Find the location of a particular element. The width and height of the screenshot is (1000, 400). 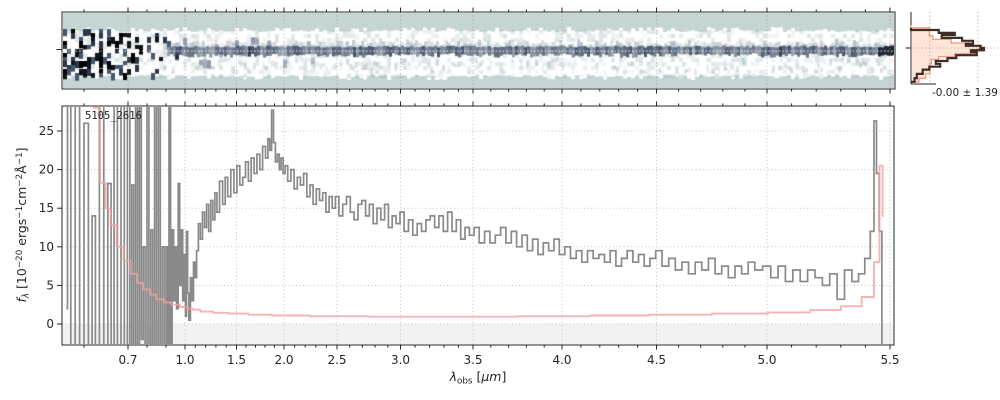

x-tick-label: 2.5 is located at coordinates (336, 360).